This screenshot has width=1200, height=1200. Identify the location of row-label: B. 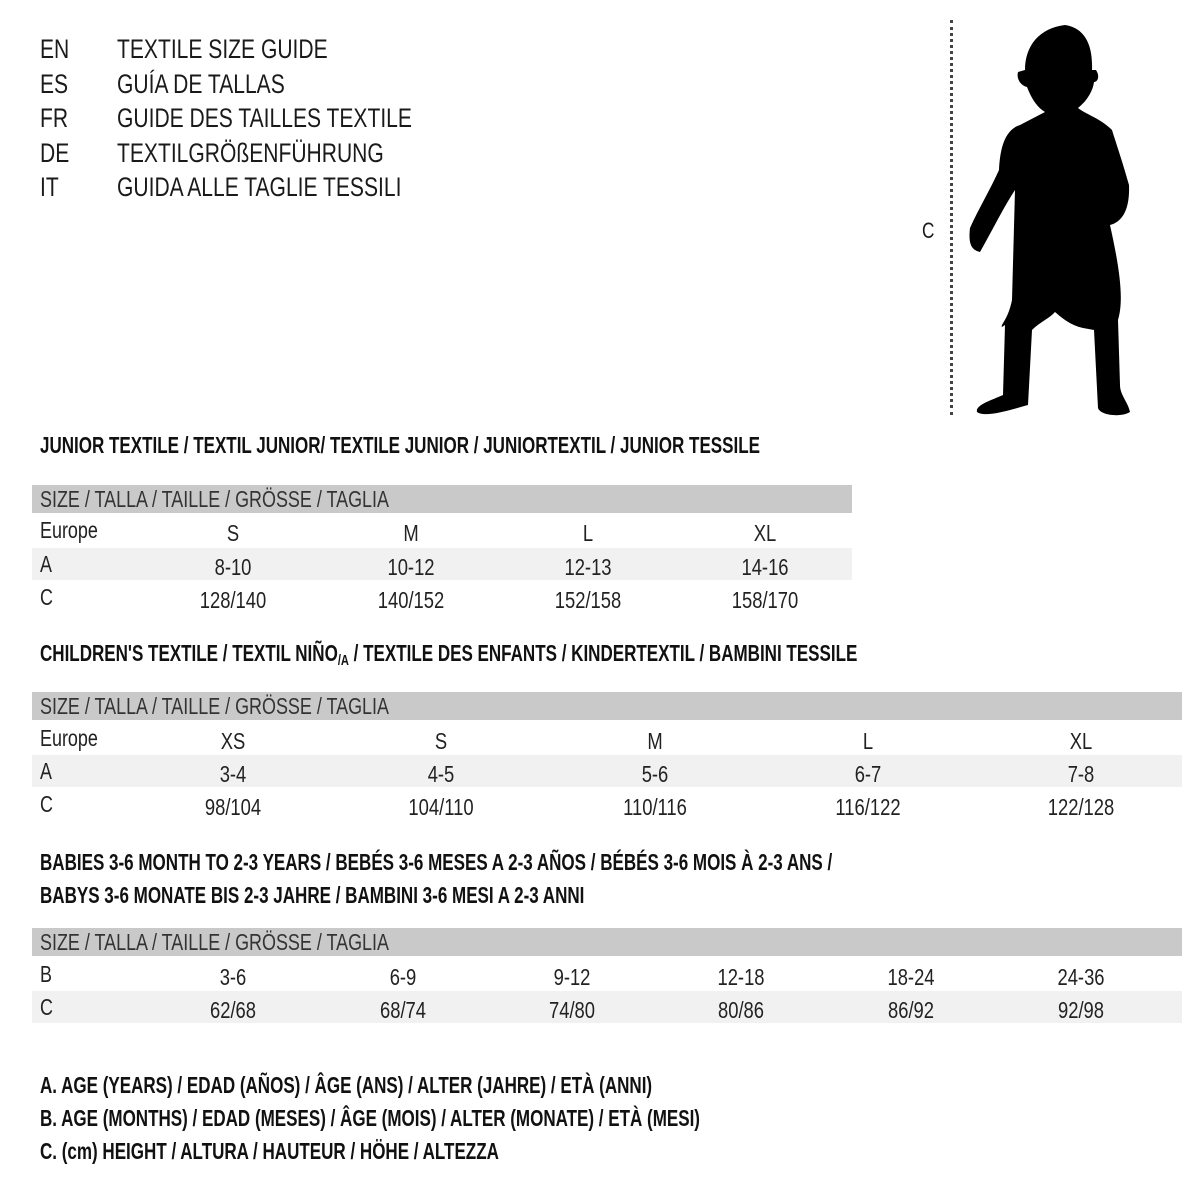
(46, 974).